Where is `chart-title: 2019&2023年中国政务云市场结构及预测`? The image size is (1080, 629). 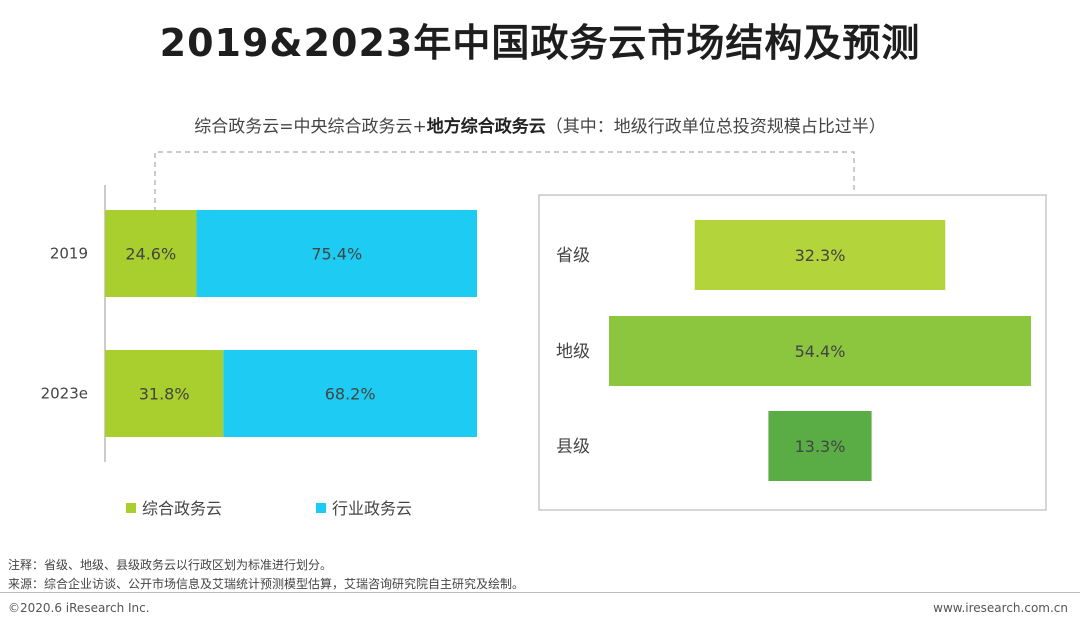 chart-title: 2019&2023年中国政务云市场结构及预测 is located at coordinates (540, 43).